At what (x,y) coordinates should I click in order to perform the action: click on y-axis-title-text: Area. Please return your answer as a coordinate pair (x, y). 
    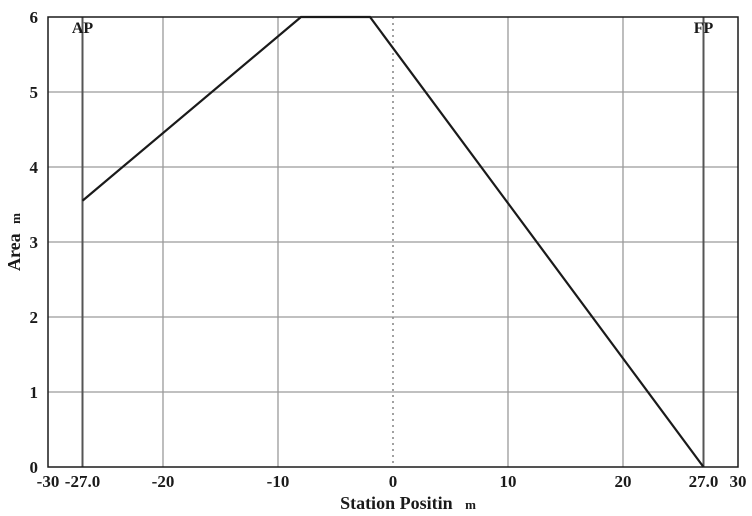
    Looking at the image, I should click on (14, 252).